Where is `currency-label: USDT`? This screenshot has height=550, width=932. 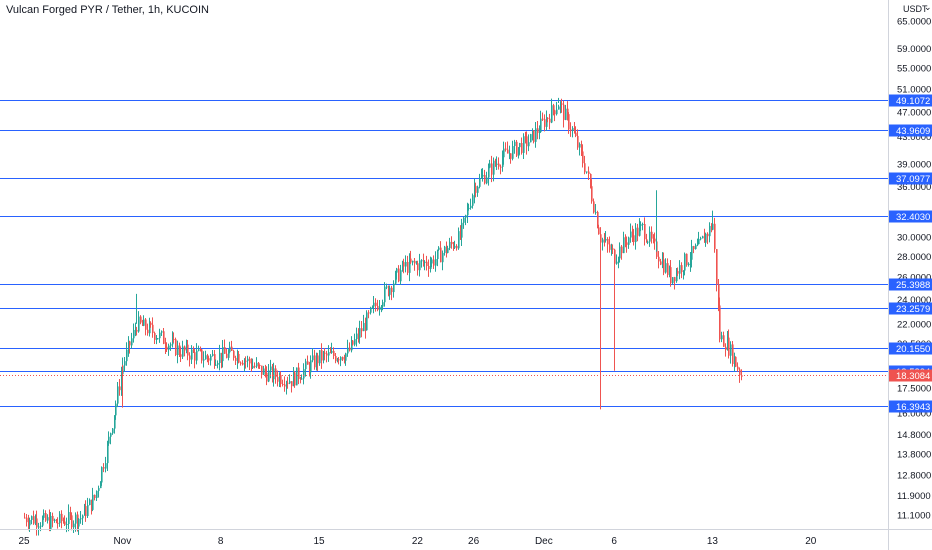 currency-label: USDT is located at coordinates (915, 9).